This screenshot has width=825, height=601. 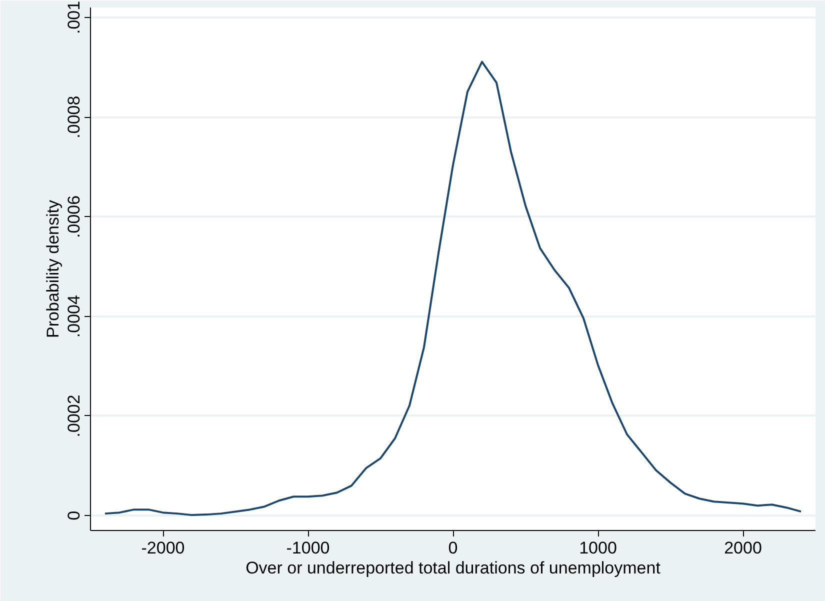 What do you see at coordinates (74, 117) in the screenshot?
I see `y-tick-label: .0008` at bounding box center [74, 117].